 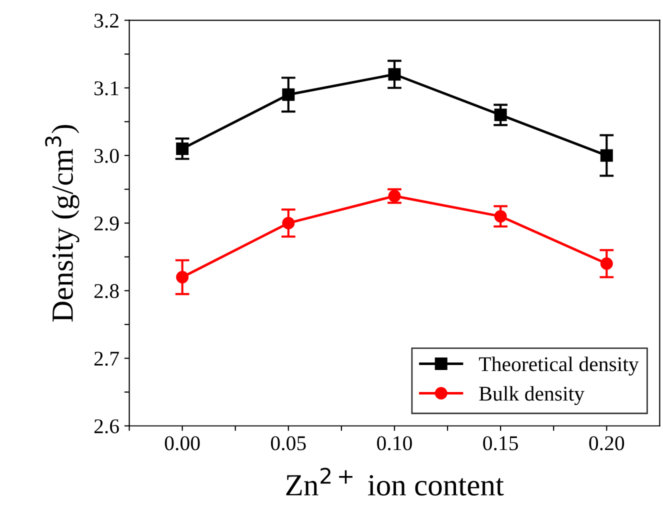 I want to click on y-tick-label: 2.7, so click(x=106, y=359).